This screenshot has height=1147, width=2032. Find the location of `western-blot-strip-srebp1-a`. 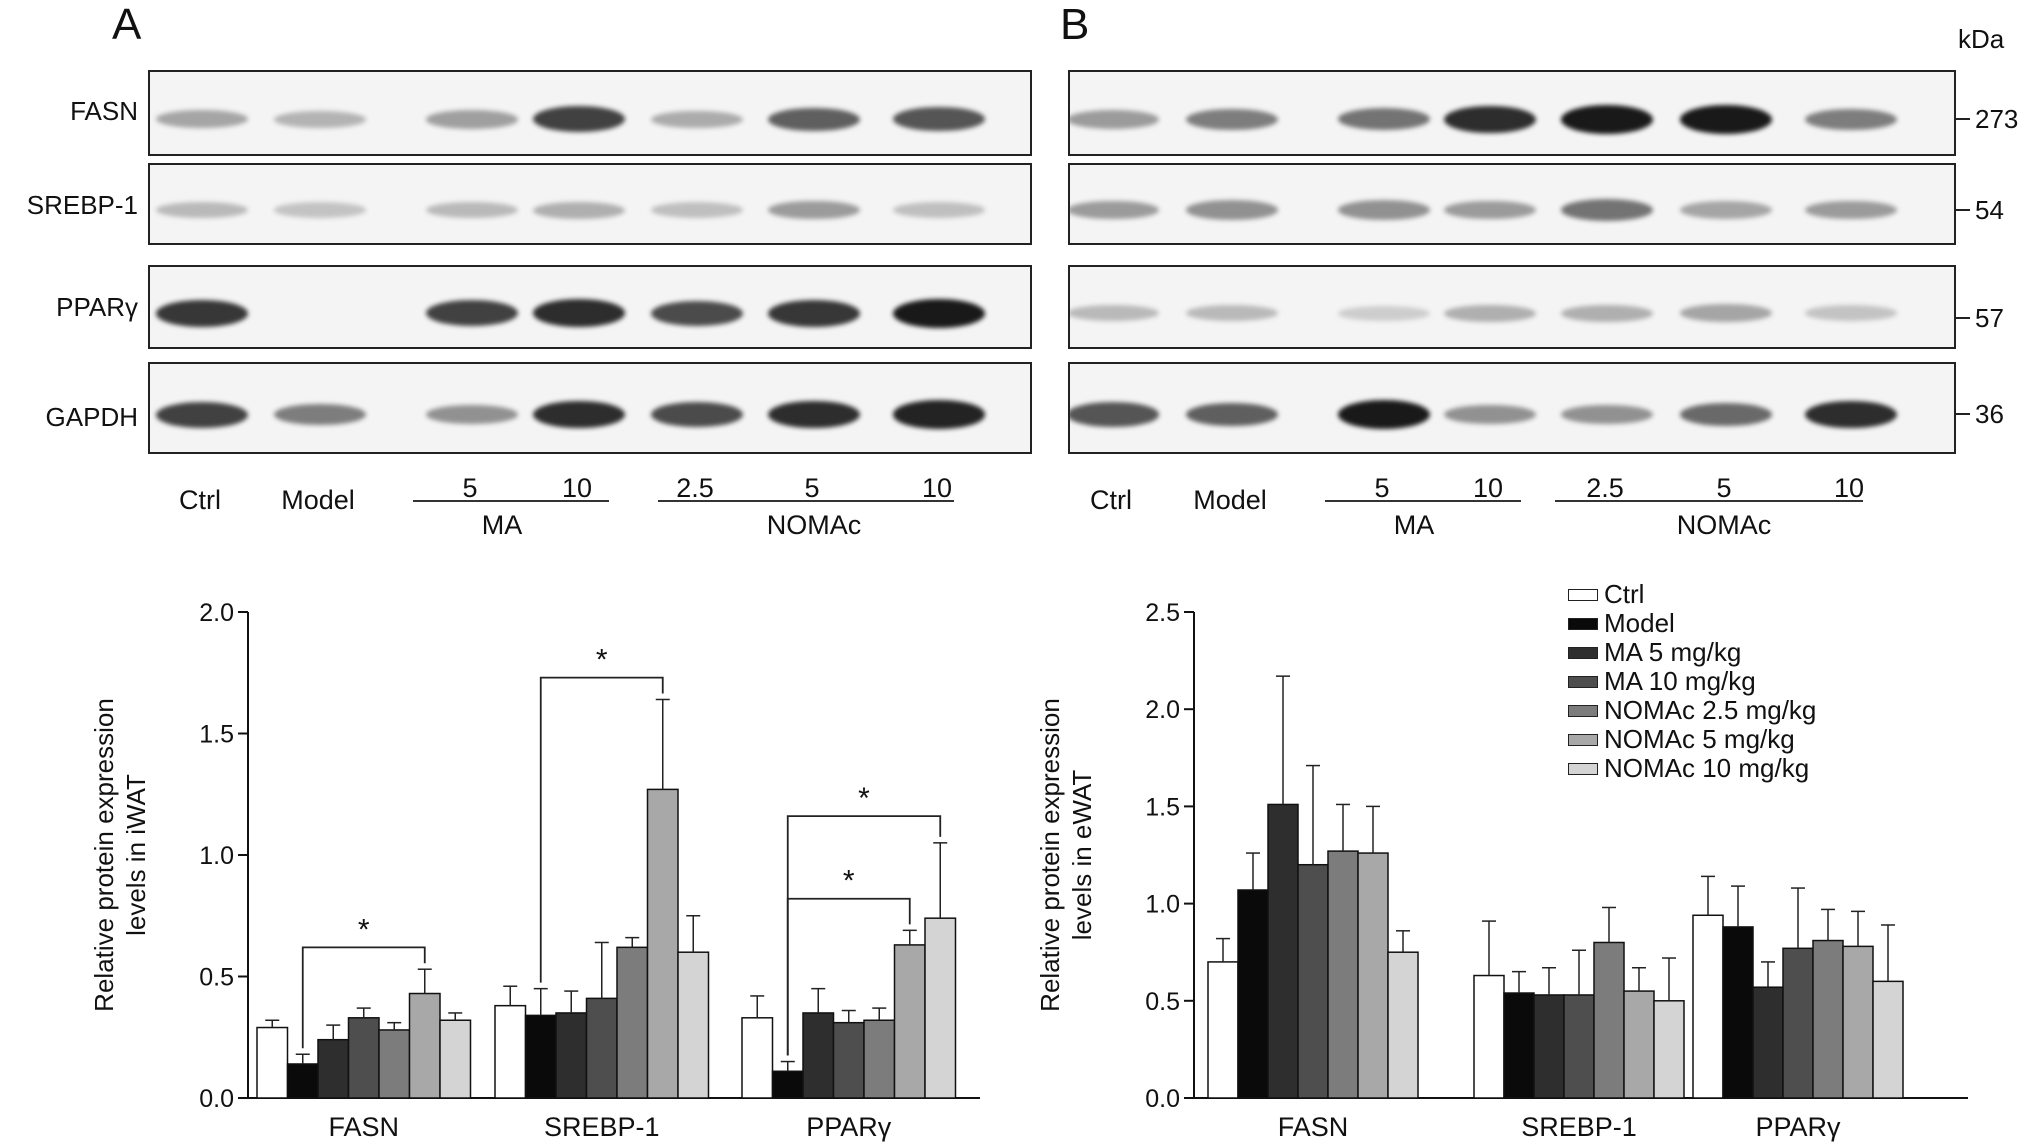

western-blot-strip-srebp1-a is located at coordinates (590, 204).